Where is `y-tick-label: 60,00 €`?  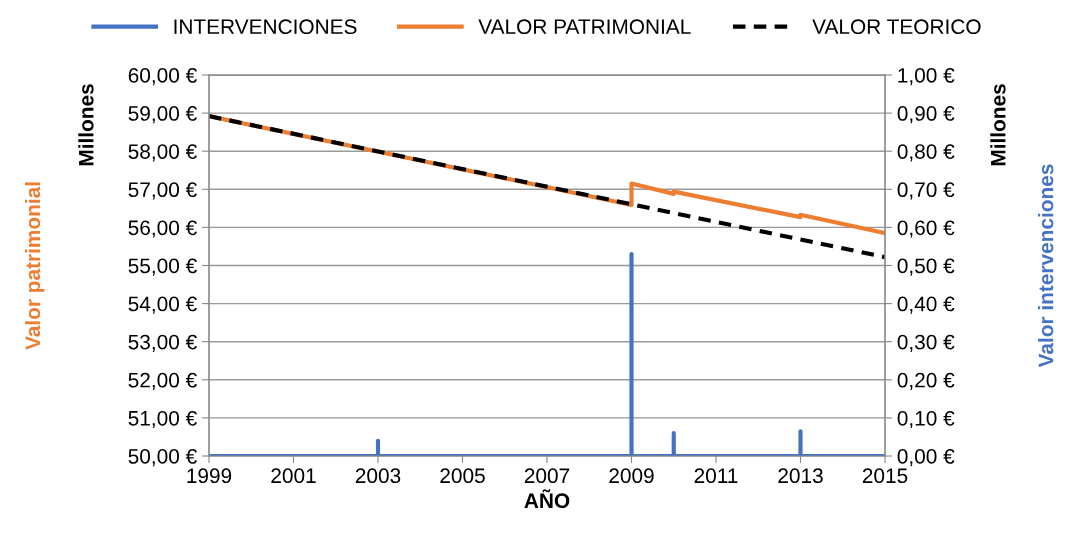 y-tick-label: 60,00 € is located at coordinates (162, 77).